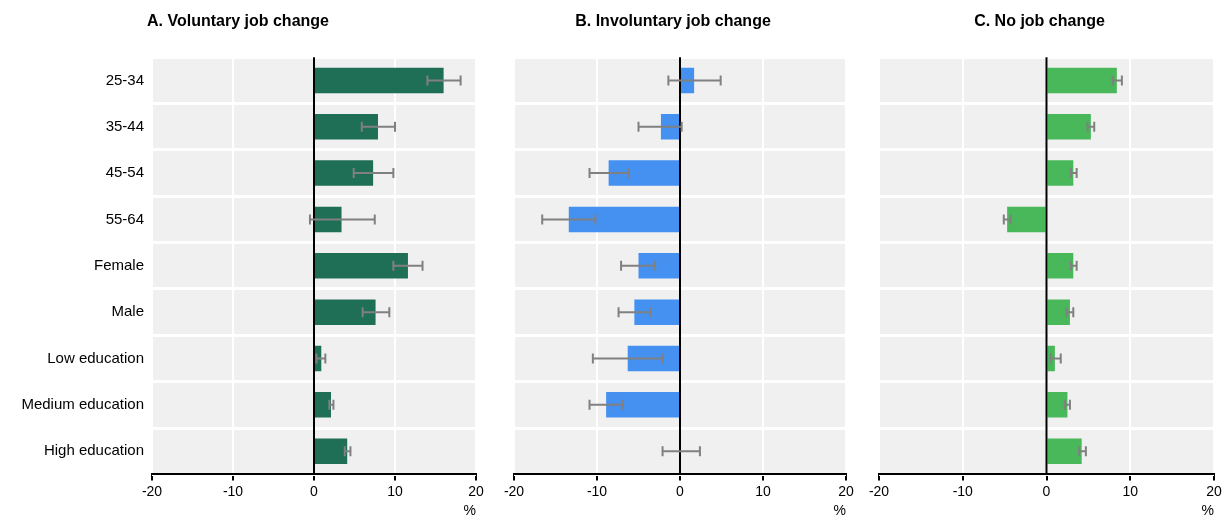 The height and width of the screenshot is (520, 1228). Describe the element at coordinates (124, 125) in the screenshot. I see `y-tick-label: 35-44` at that location.